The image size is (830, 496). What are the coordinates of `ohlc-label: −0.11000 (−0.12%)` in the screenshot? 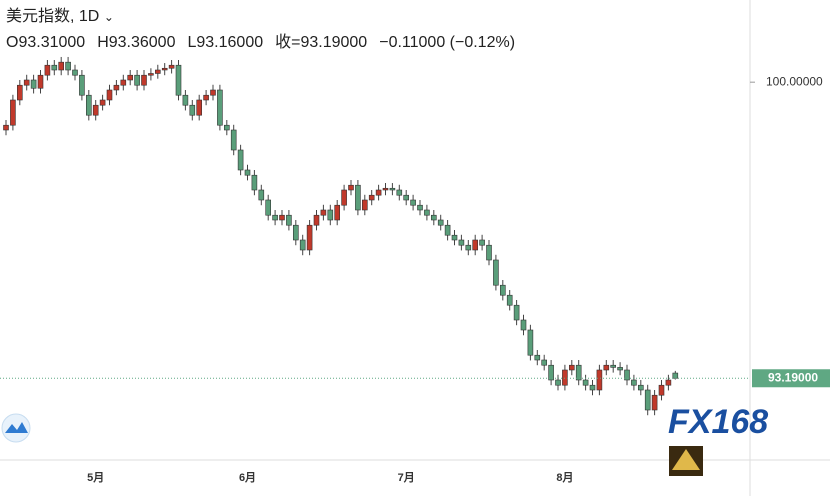 It's located at (447, 42).